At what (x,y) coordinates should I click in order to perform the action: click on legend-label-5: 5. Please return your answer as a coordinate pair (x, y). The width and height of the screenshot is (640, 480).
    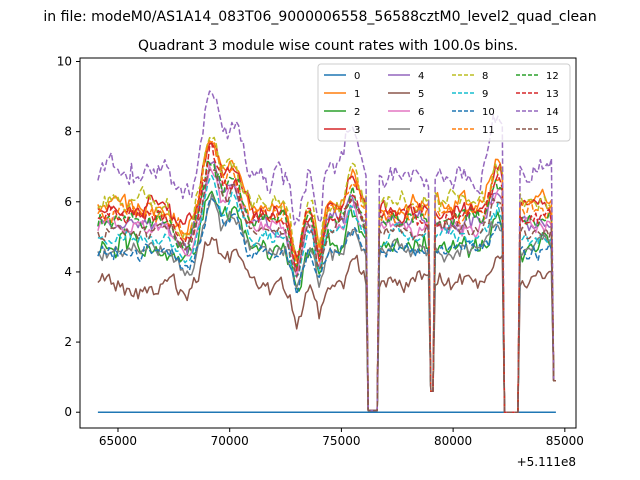
    Looking at the image, I should click on (421, 94).